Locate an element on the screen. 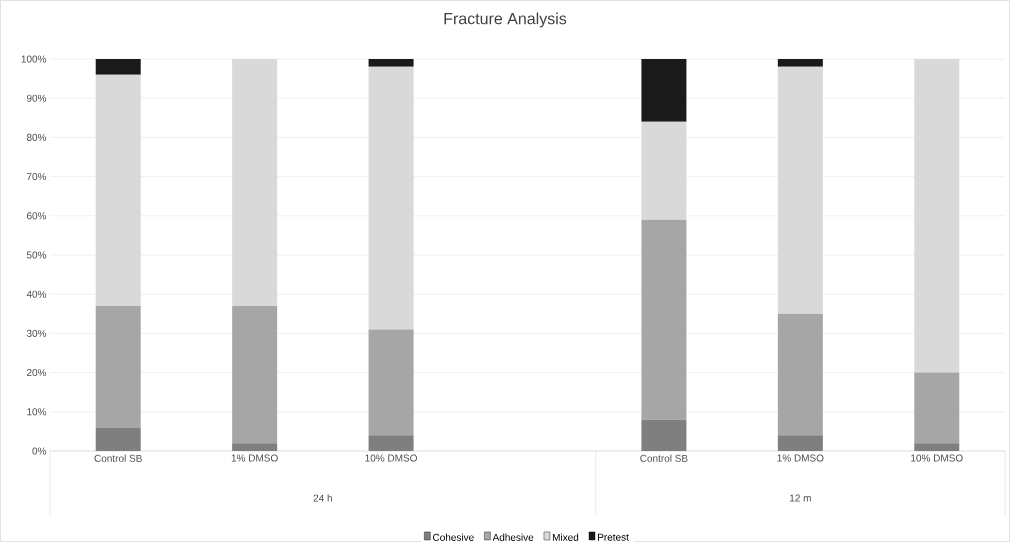 This screenshot has width=1010, height=546. y-tick-label: 40% is located at coordinates (36, 294).